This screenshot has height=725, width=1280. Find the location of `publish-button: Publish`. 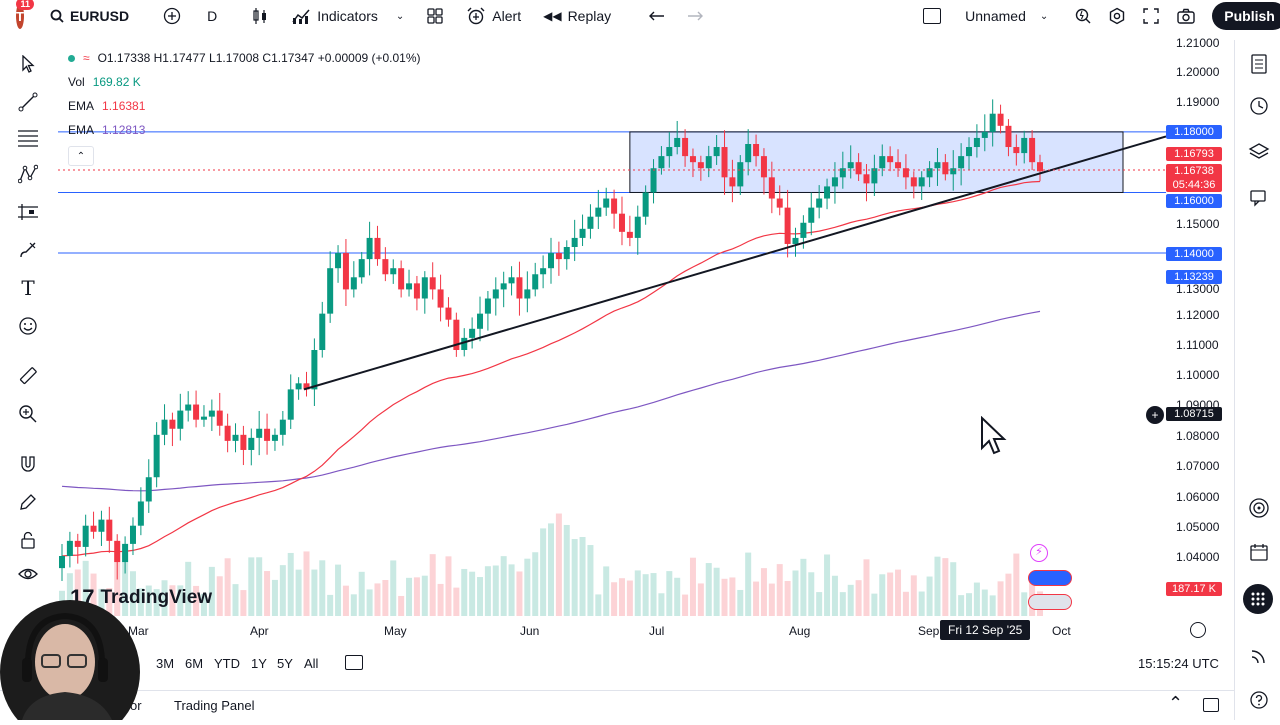

publish-button: Publish is located at coordinates (1246, 16).